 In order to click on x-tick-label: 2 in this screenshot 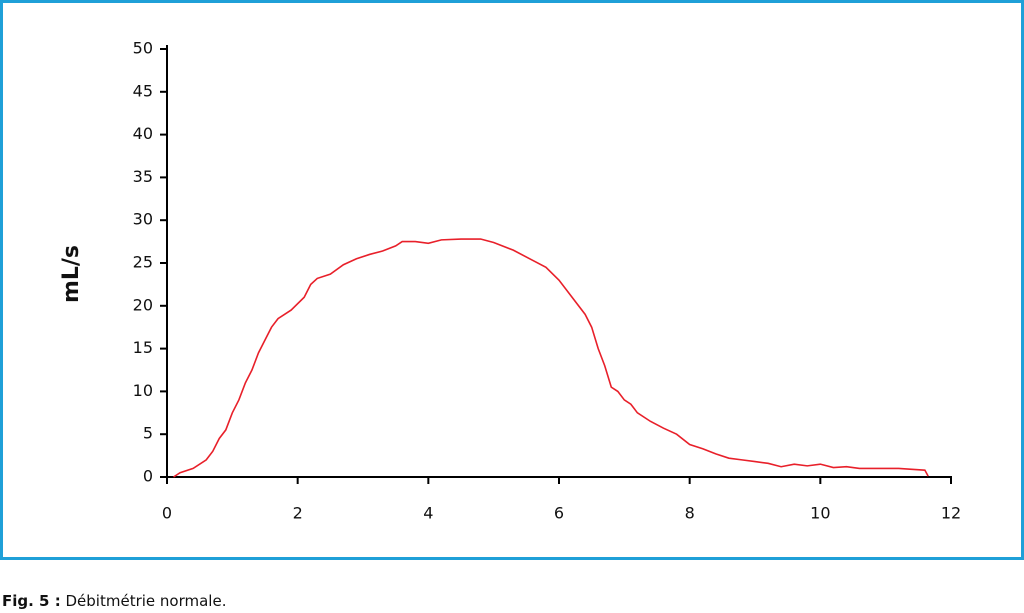, I will do `click(298, 513)`.